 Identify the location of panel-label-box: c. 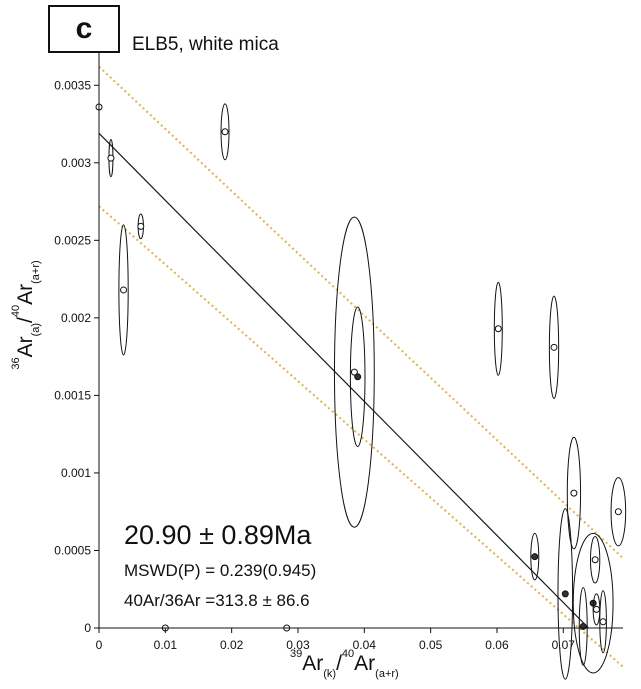
(84, 29).